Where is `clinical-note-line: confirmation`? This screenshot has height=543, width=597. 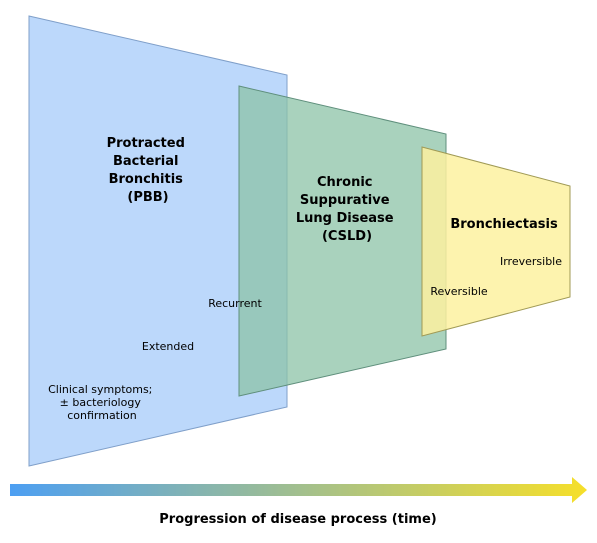
clinical-note-line: confirmation is located at coordinates (102, 415).